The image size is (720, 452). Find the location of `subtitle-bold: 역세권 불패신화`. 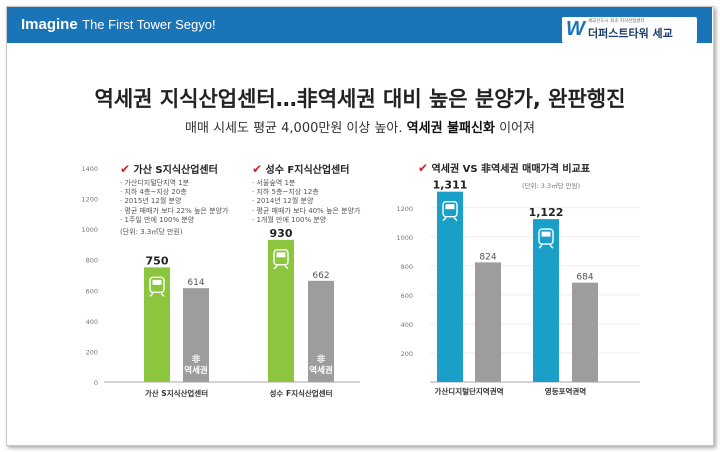

subtitle-bold: 역세권 불패신화 is located at coordinates (450, 128).